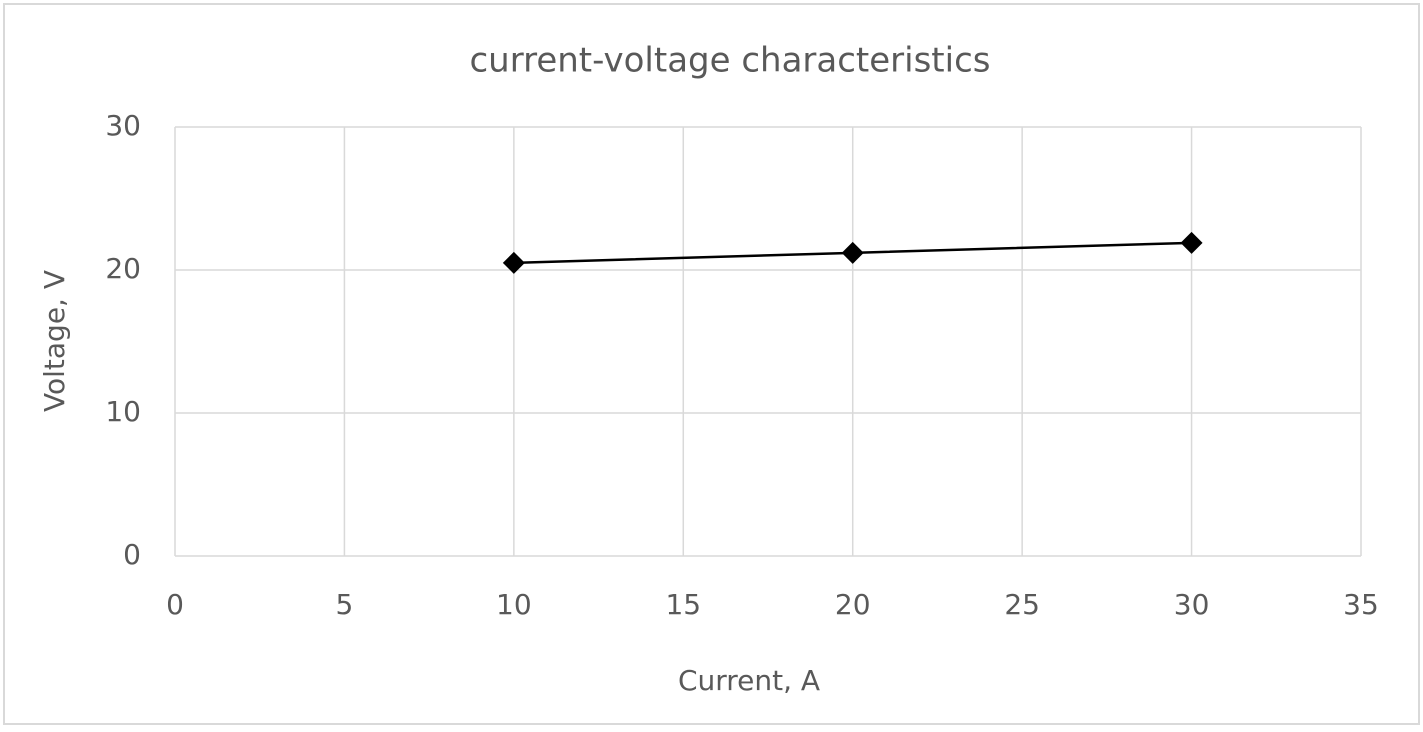 The image size is (1423, 732). What do you see at coordinates (729, 61) in the screenshot?
I see `chart-title: current-voltage characteristics` at bounding box center [729, 61].